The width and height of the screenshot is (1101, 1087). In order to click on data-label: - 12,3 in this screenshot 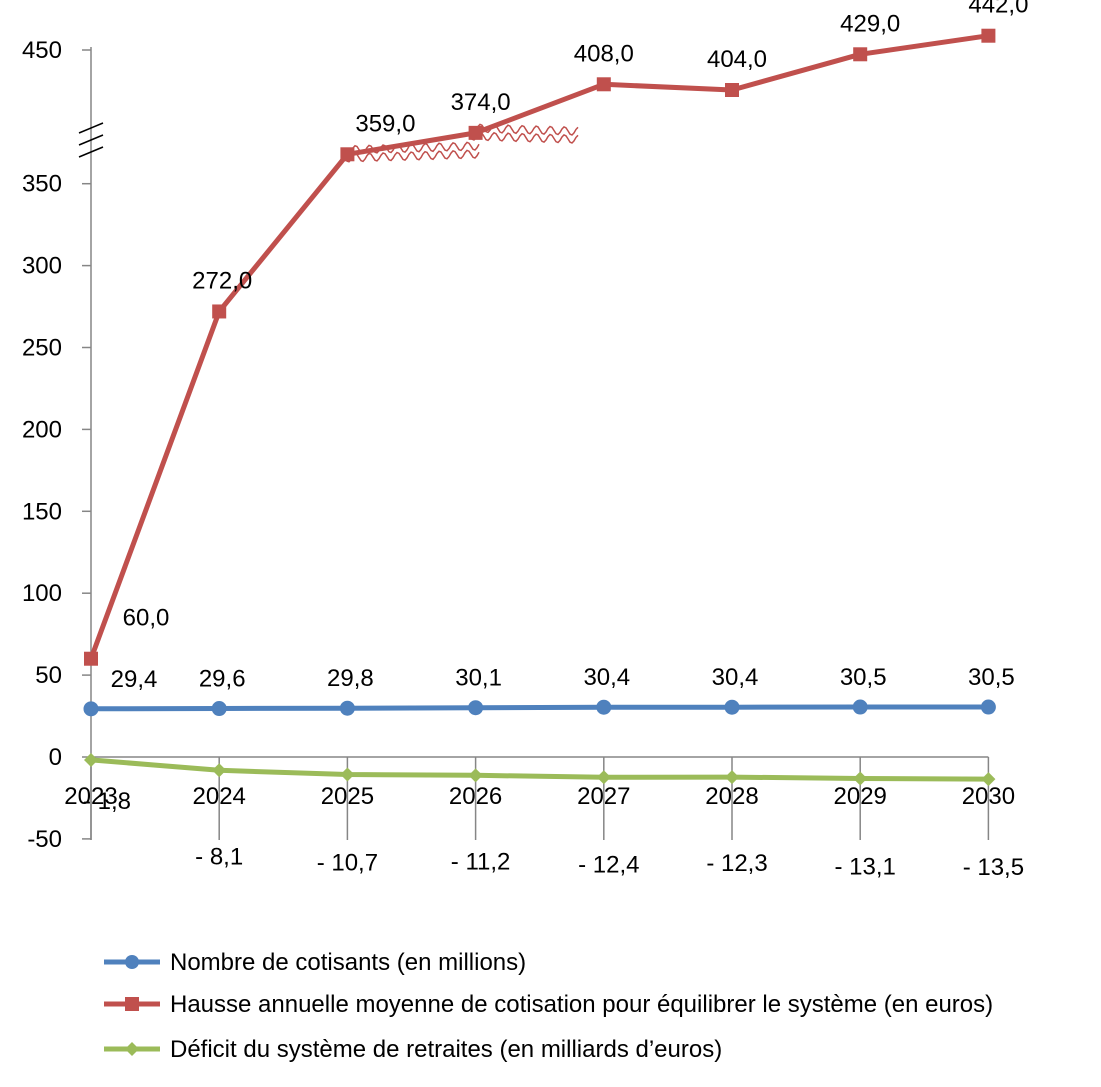, I will do `click(736, 863)`.